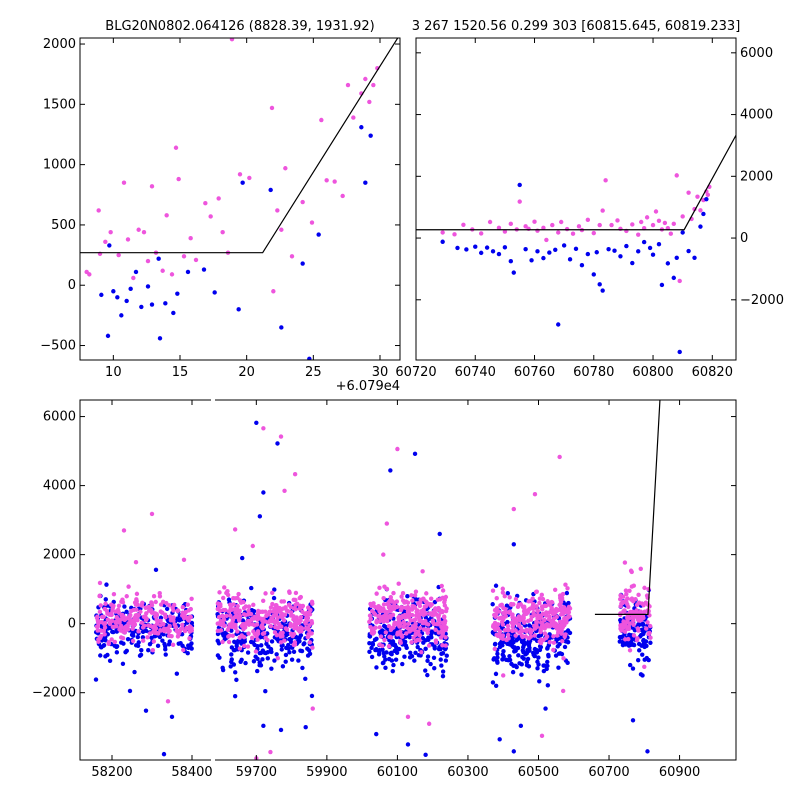 The height and width of the screenshot is (800, 800). What do you see at coordinates (59, 555) in the screenshot?
I see `y-tick-label: 2000` at bounding box center [59, 555].